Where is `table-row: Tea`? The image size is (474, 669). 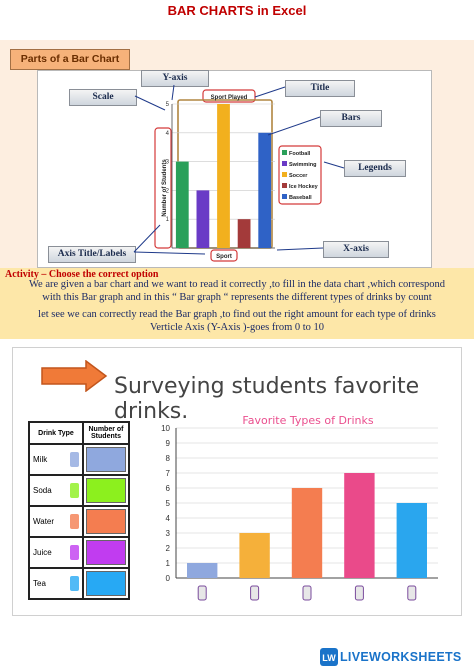 table-row: Tea is located at coordinates (79, 583).